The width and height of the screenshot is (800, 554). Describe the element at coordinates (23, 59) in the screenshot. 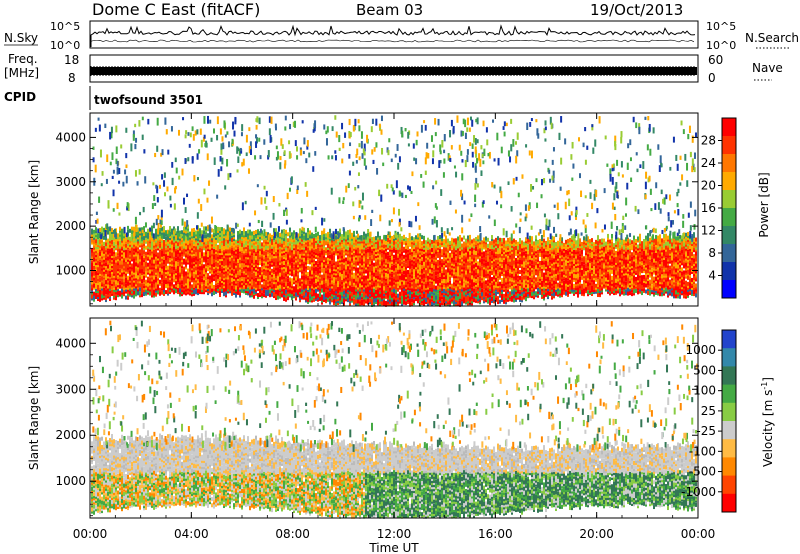

I see `freq-label: Freq.` at that location.